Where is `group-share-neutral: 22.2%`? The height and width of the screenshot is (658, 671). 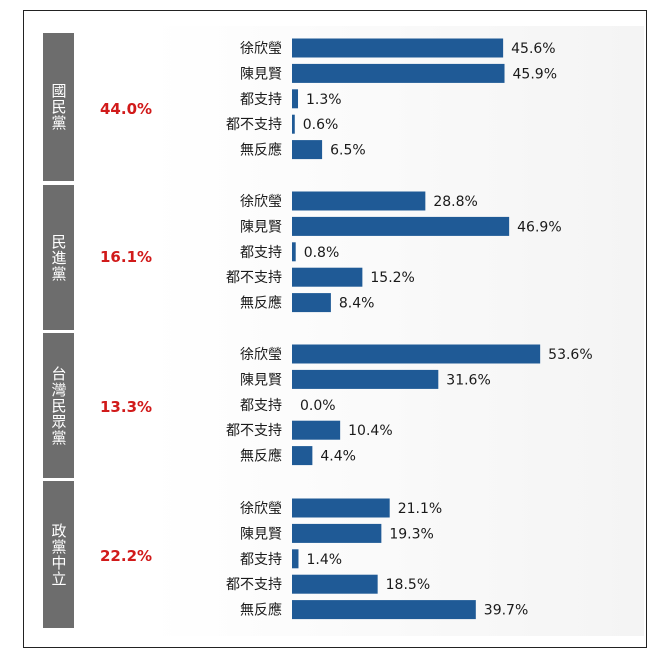
group-share-neutral: 22.2% is located at coordinates (126, 556).